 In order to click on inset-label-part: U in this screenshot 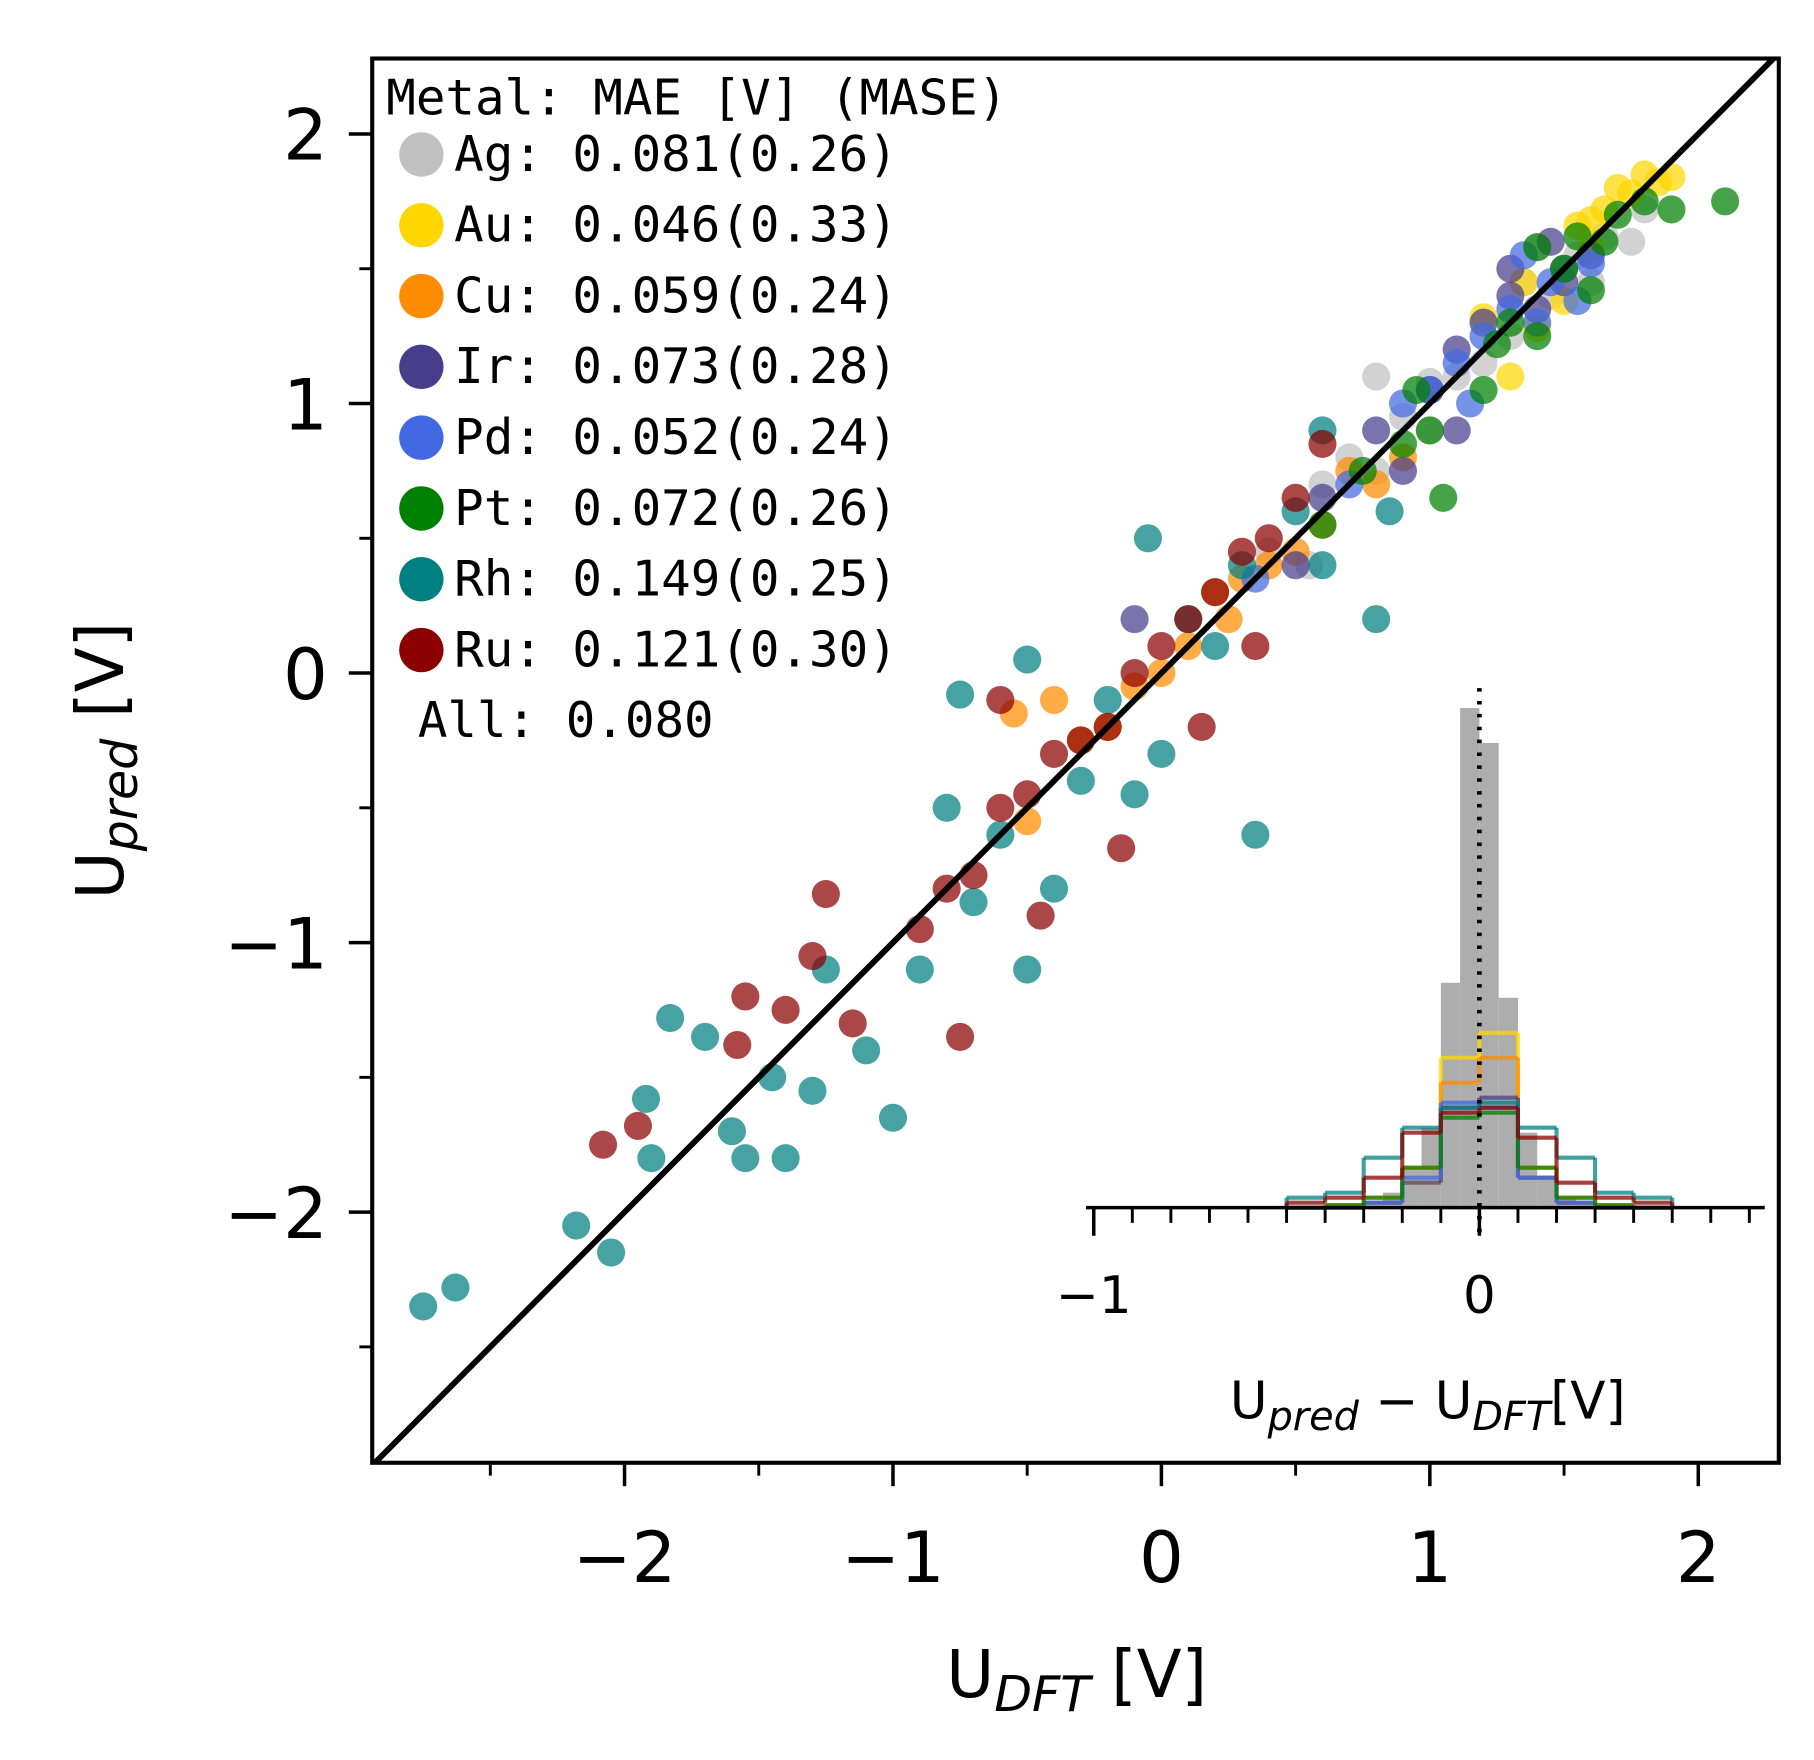, I will do `click(1249, 1401)`.